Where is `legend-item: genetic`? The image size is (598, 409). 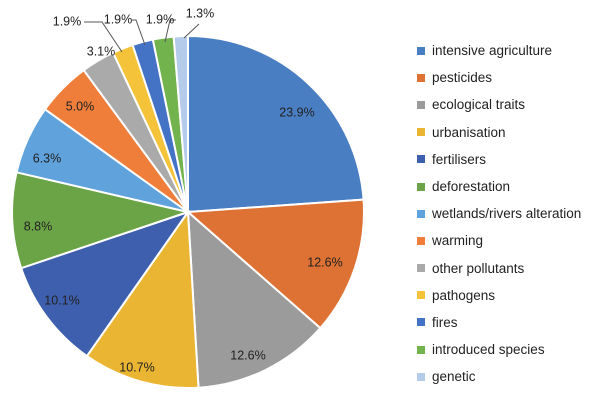 legend-item: genetic is located at coordinates (507, 376).